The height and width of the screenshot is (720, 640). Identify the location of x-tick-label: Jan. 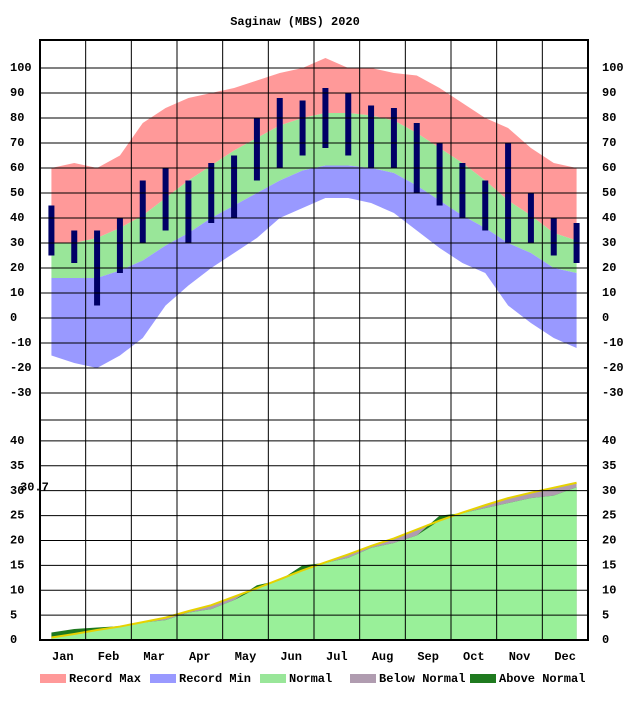
(63, 657).